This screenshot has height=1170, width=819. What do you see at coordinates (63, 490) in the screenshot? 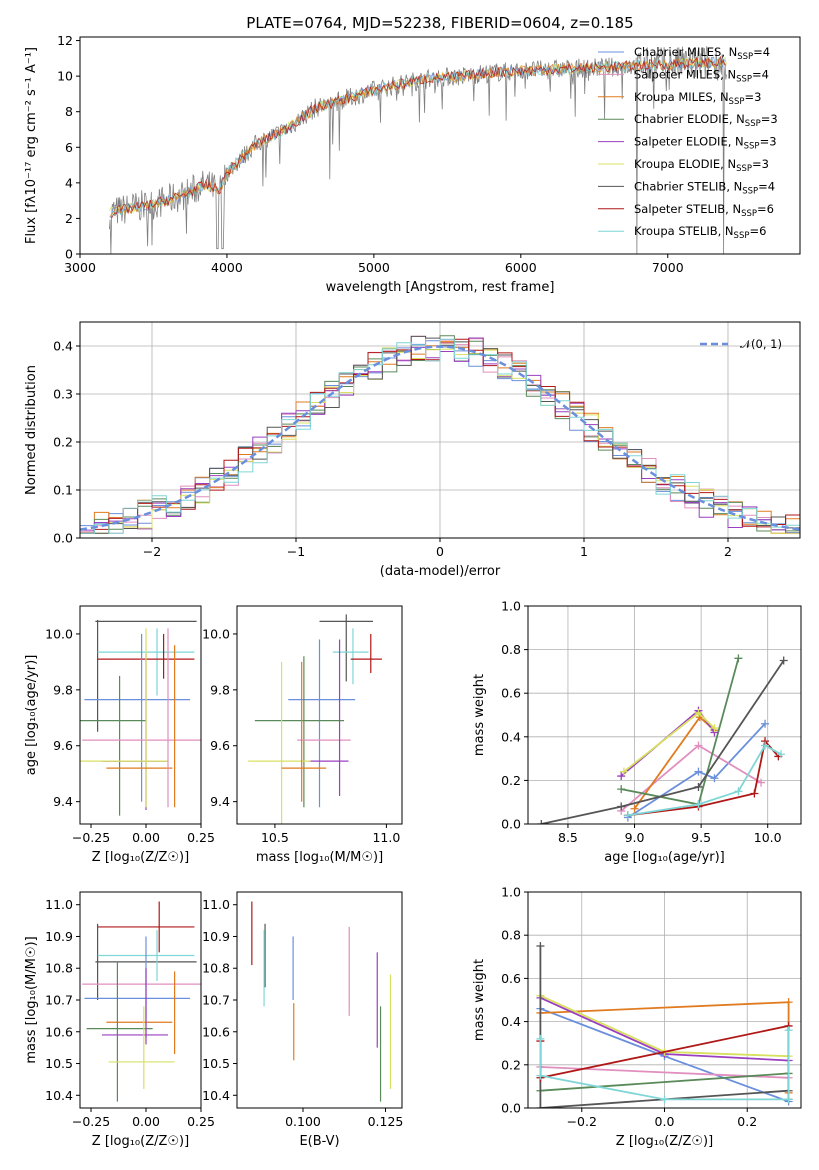
I see `y-tick-label: 0.1` at bounding box center [63, 490].